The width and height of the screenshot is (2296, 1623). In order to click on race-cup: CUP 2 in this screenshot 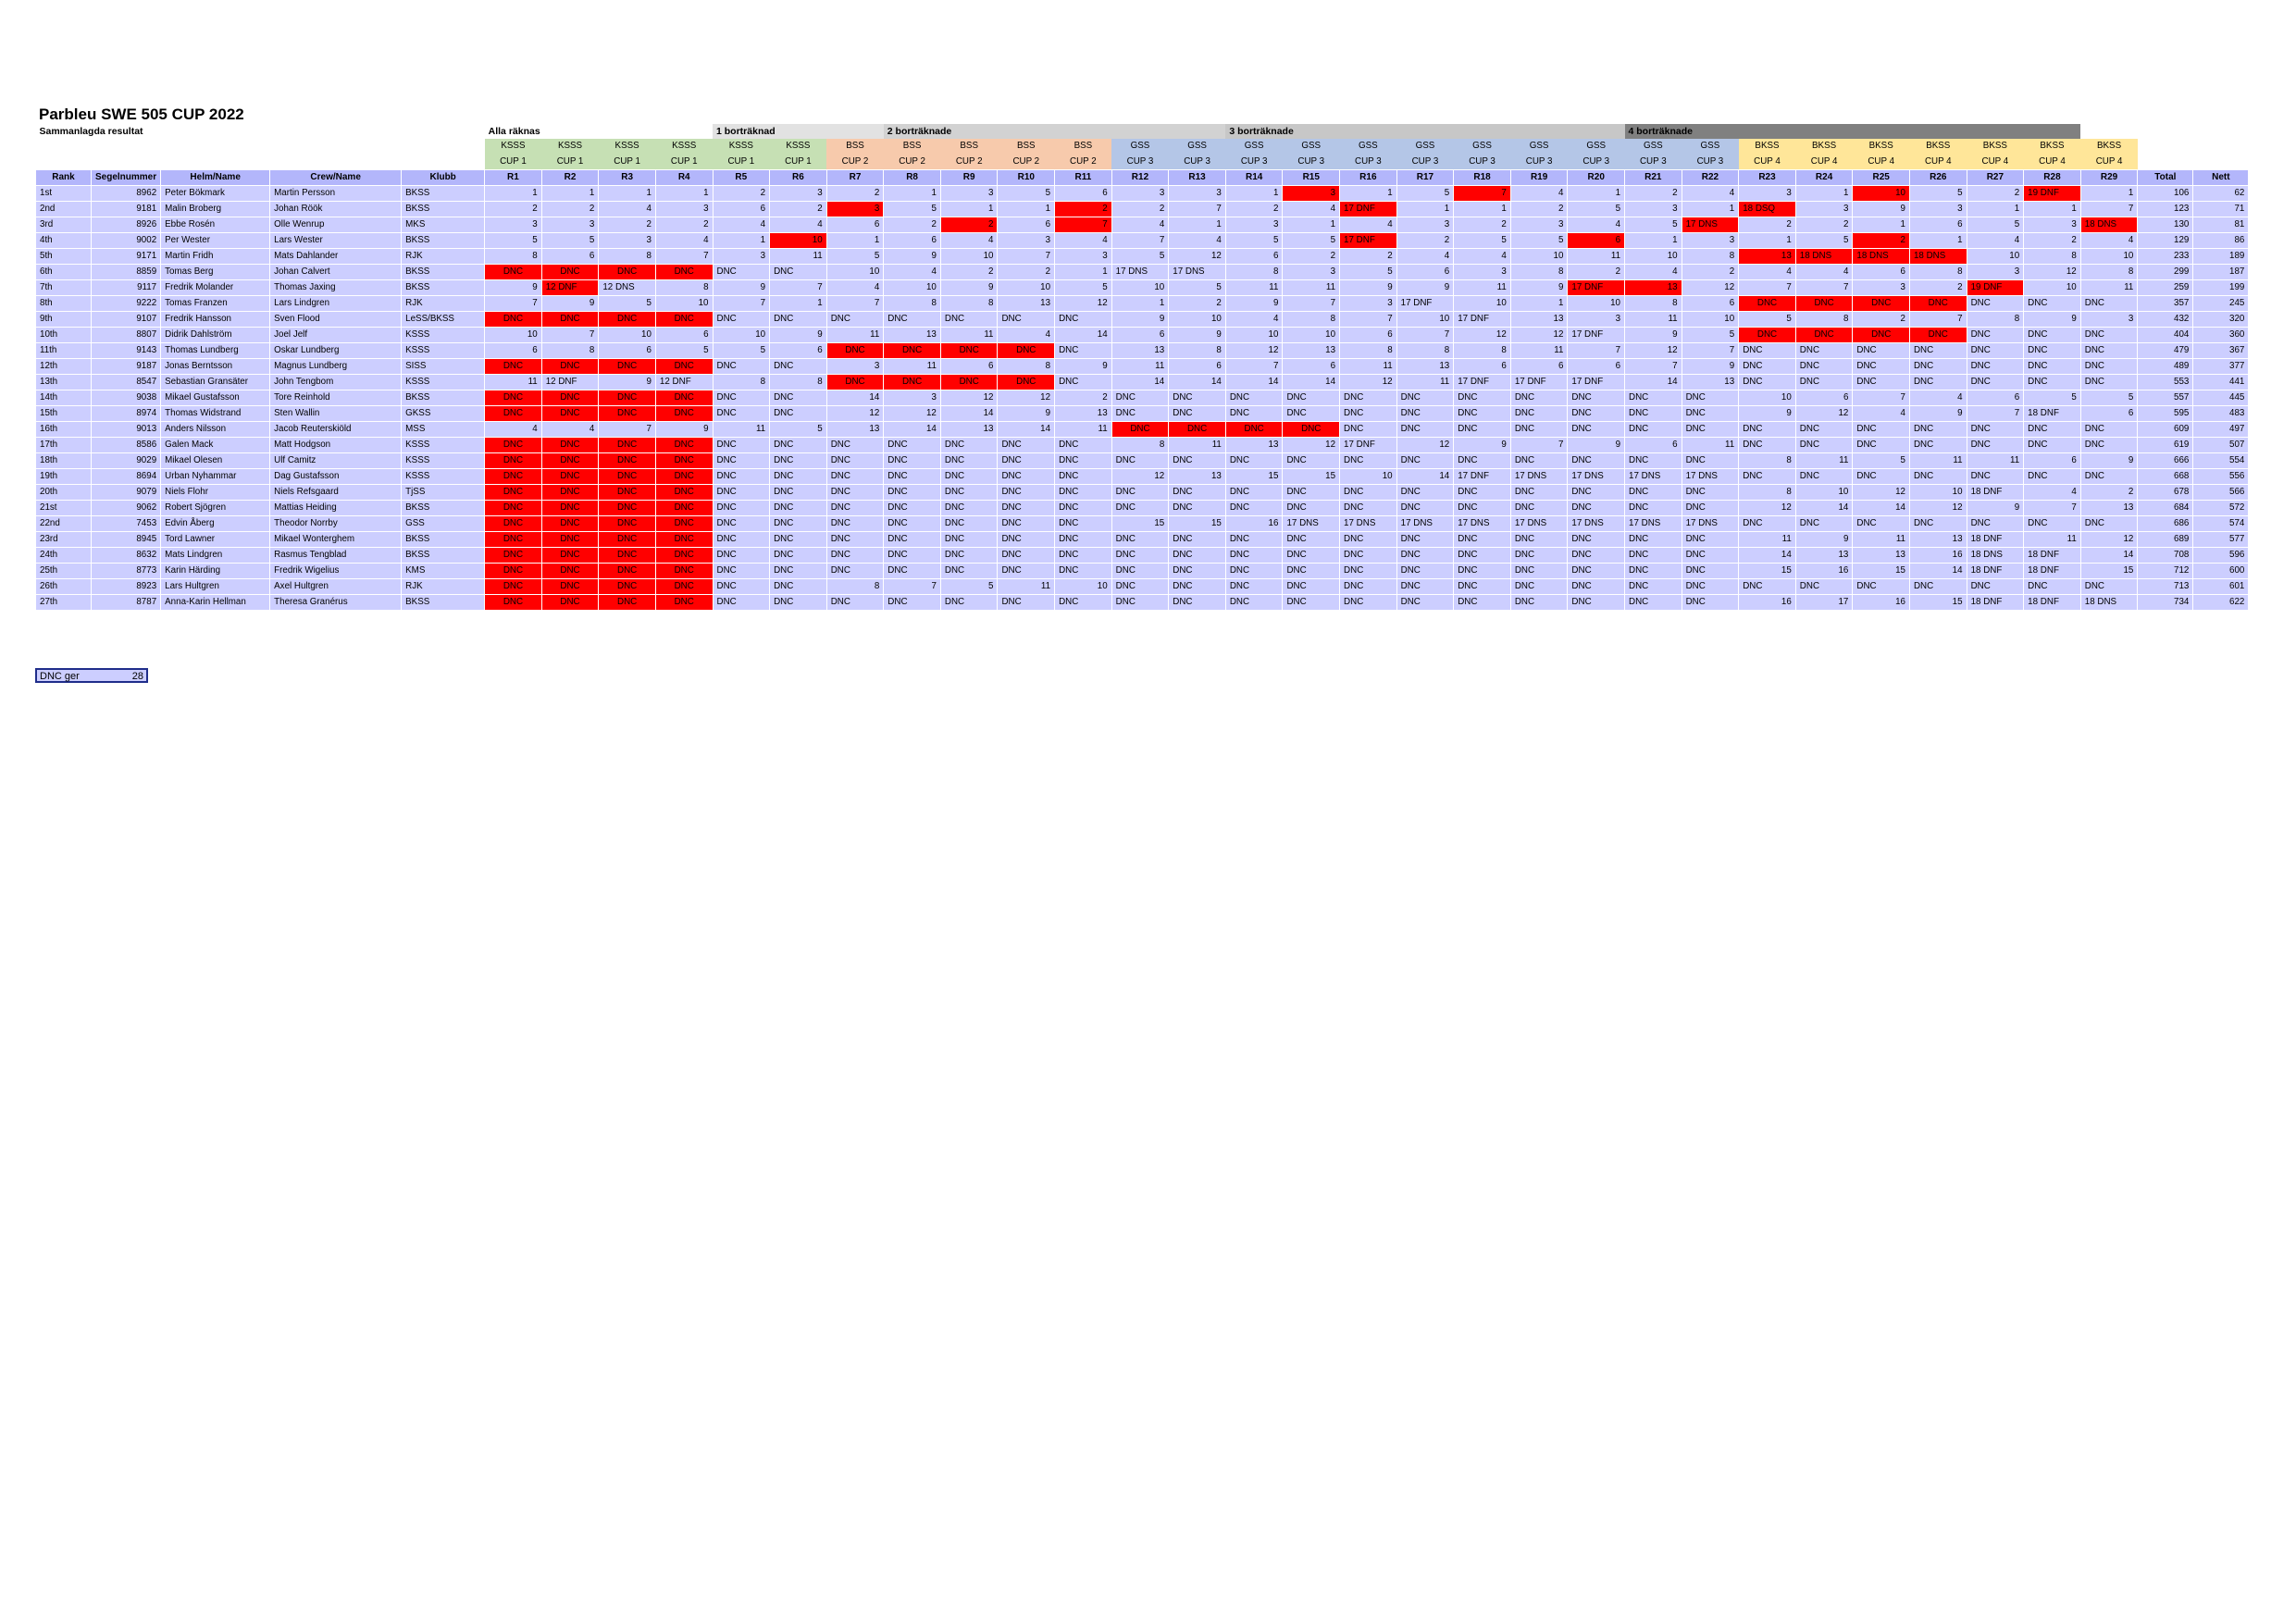, I will do `click(855, 162)`.